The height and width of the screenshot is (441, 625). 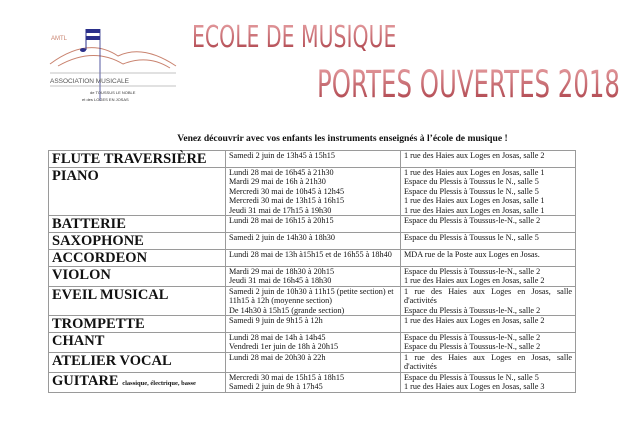 What do you see at coordinates (277, 357) in the screenshot?
I see `schedule-line: Lundi 28 mai de 20h30 à 22h` at bounding box center [277, 357].